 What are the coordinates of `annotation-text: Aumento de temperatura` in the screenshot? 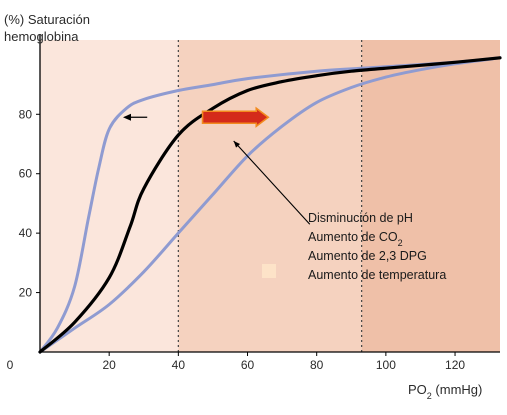 It's located at (377, 275).